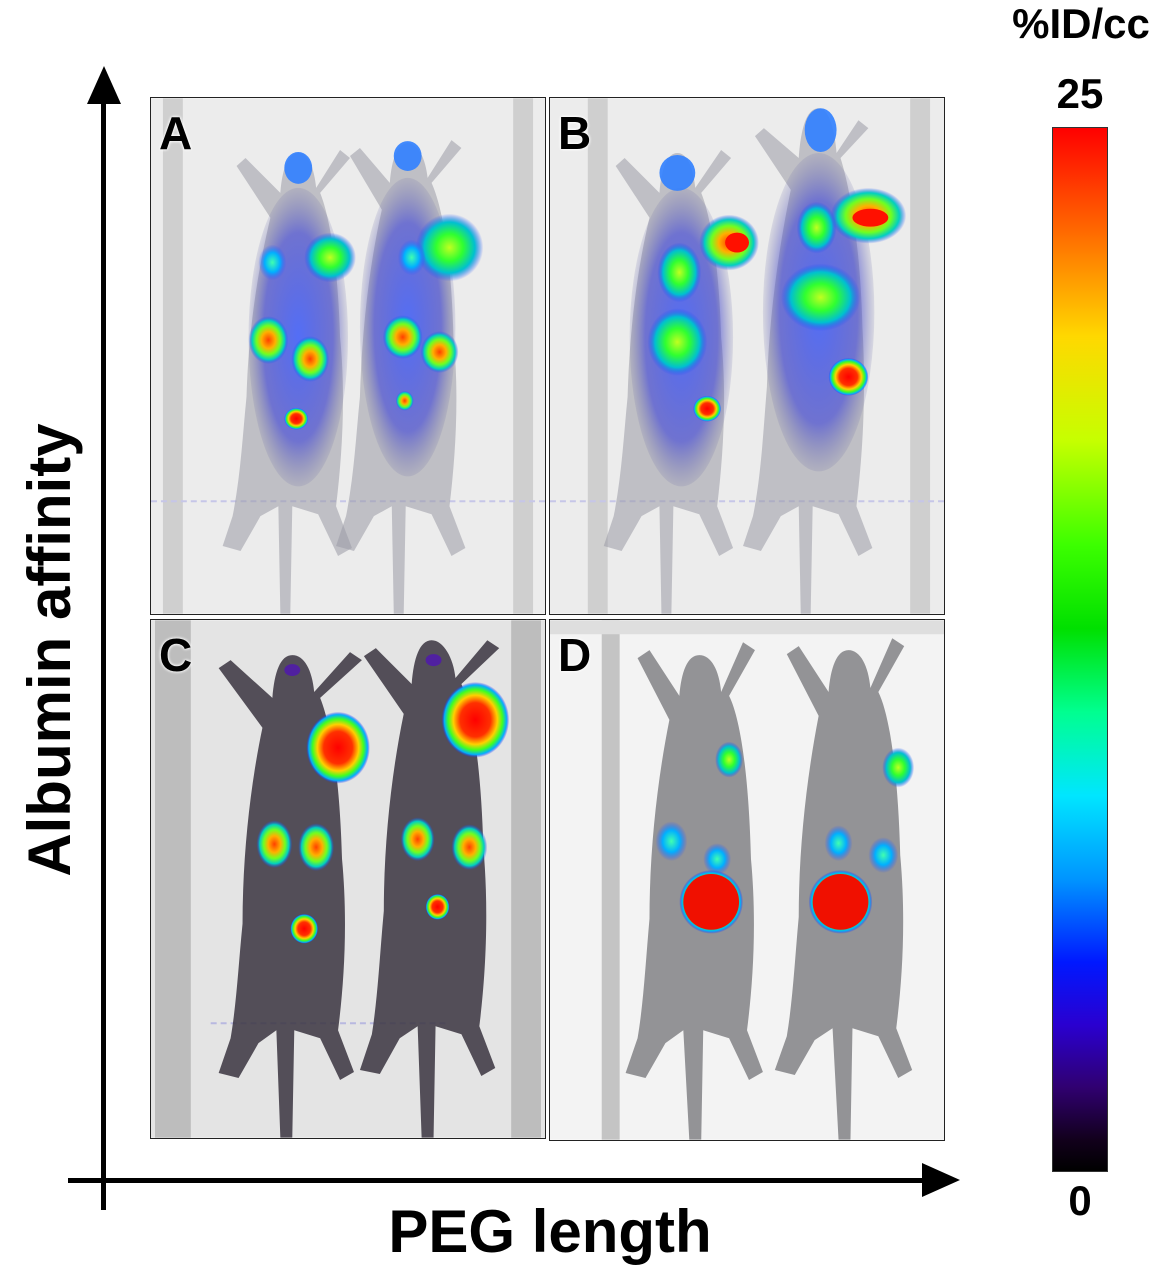  What do you see at coordinates (1080, 649) in the screenshot?
I see `colorbar` at bounding box center [1080, 649].